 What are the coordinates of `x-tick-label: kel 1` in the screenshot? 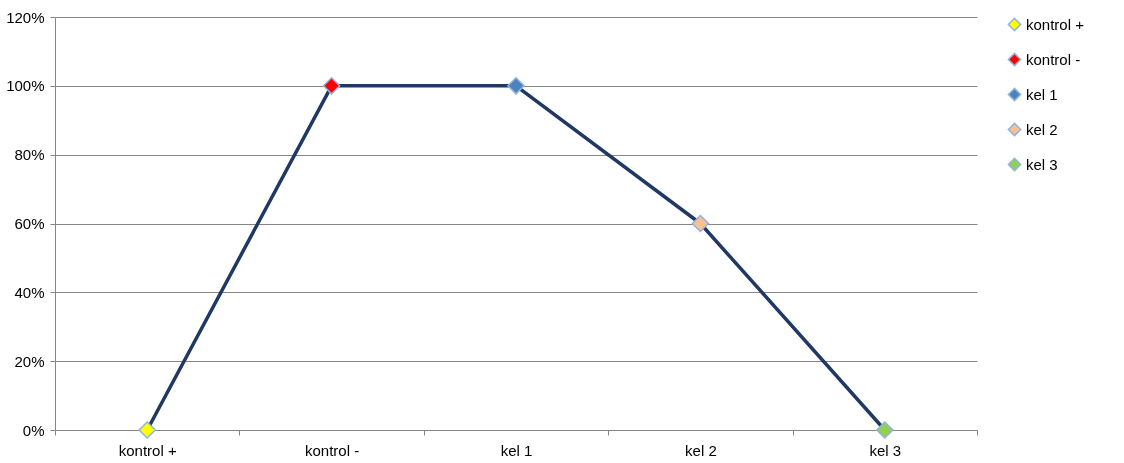 It's located at (516, 450).